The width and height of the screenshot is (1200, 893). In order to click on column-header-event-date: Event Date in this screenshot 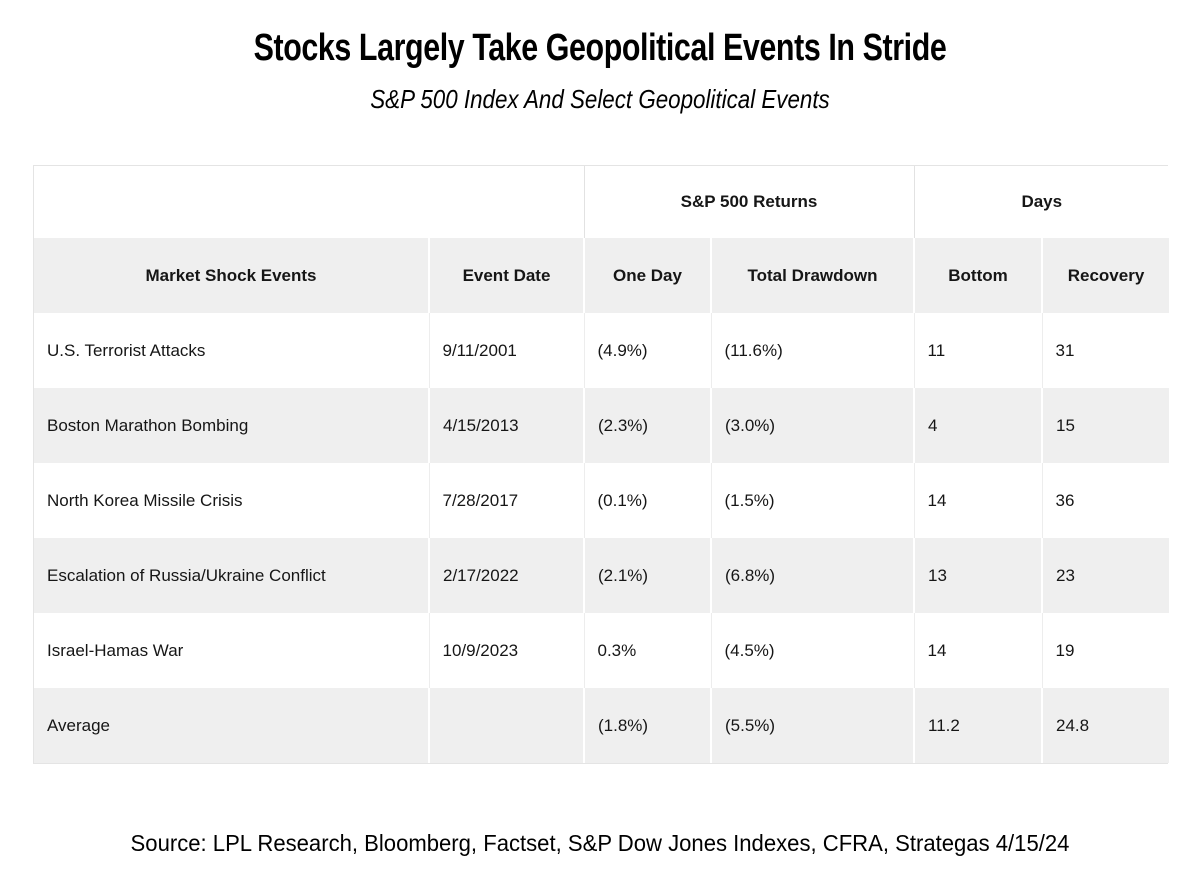, I will do `click(506, 275)`.